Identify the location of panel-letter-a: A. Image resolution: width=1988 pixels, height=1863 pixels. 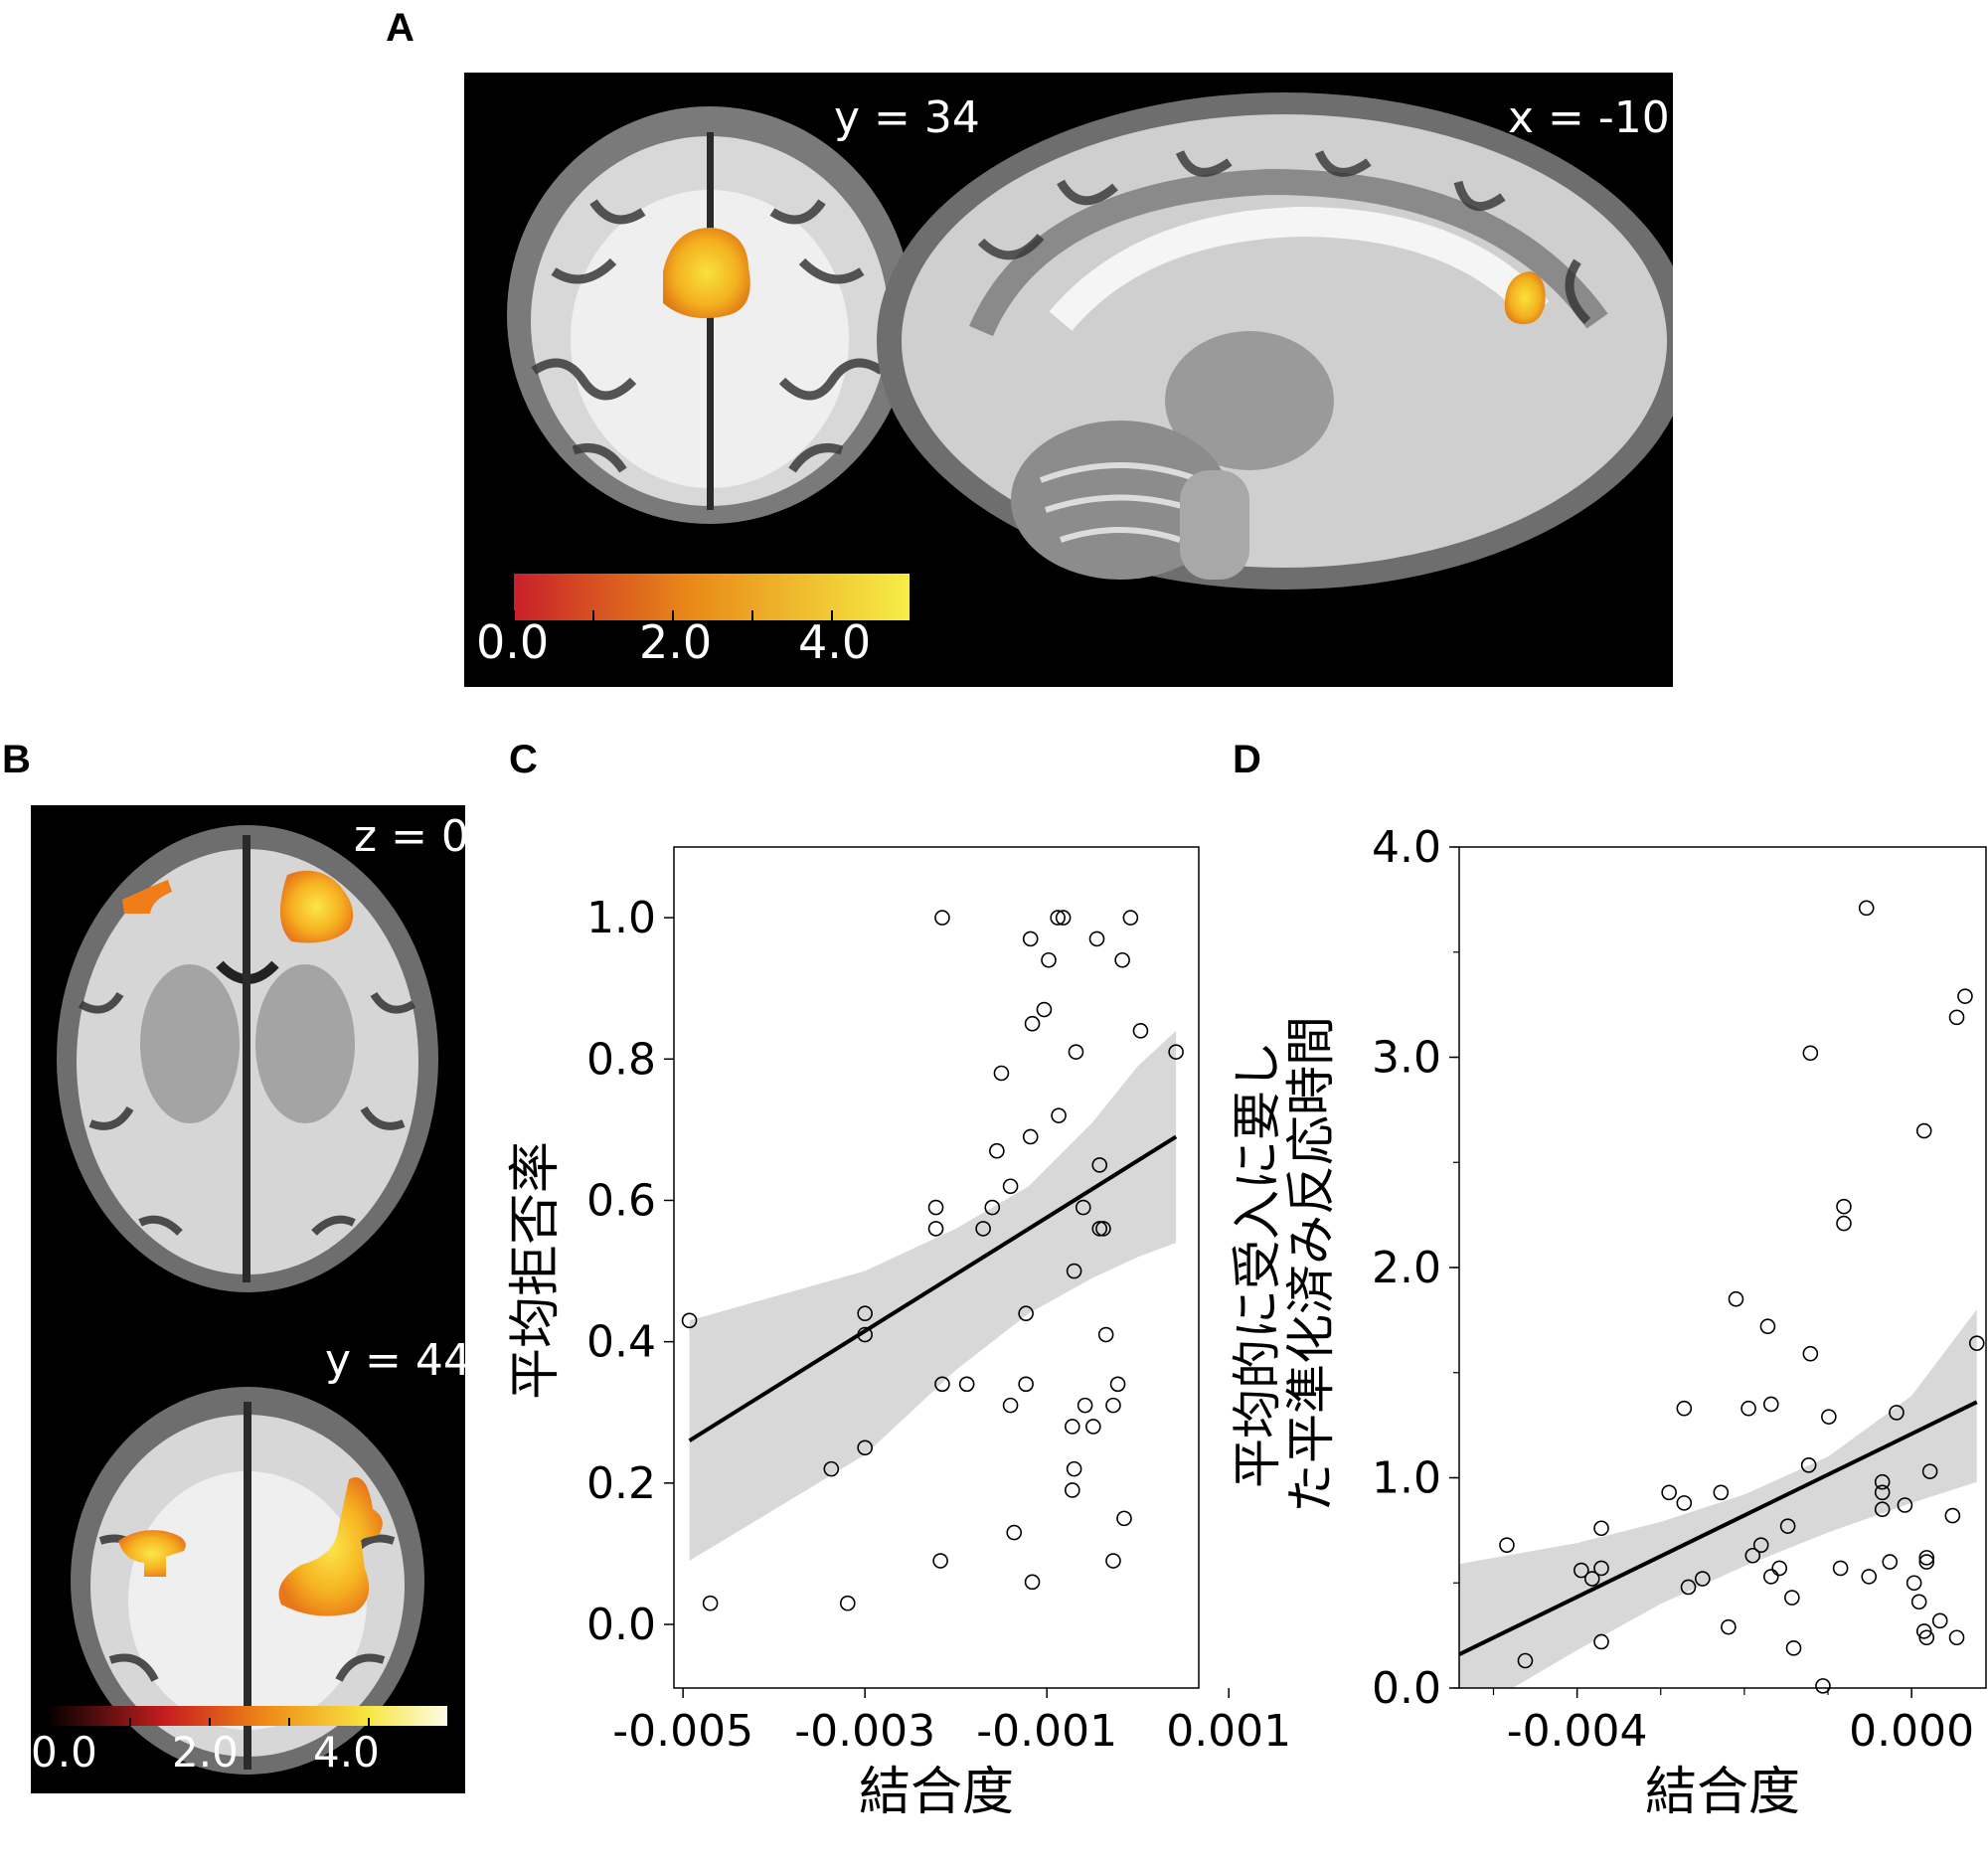
(400, 28).